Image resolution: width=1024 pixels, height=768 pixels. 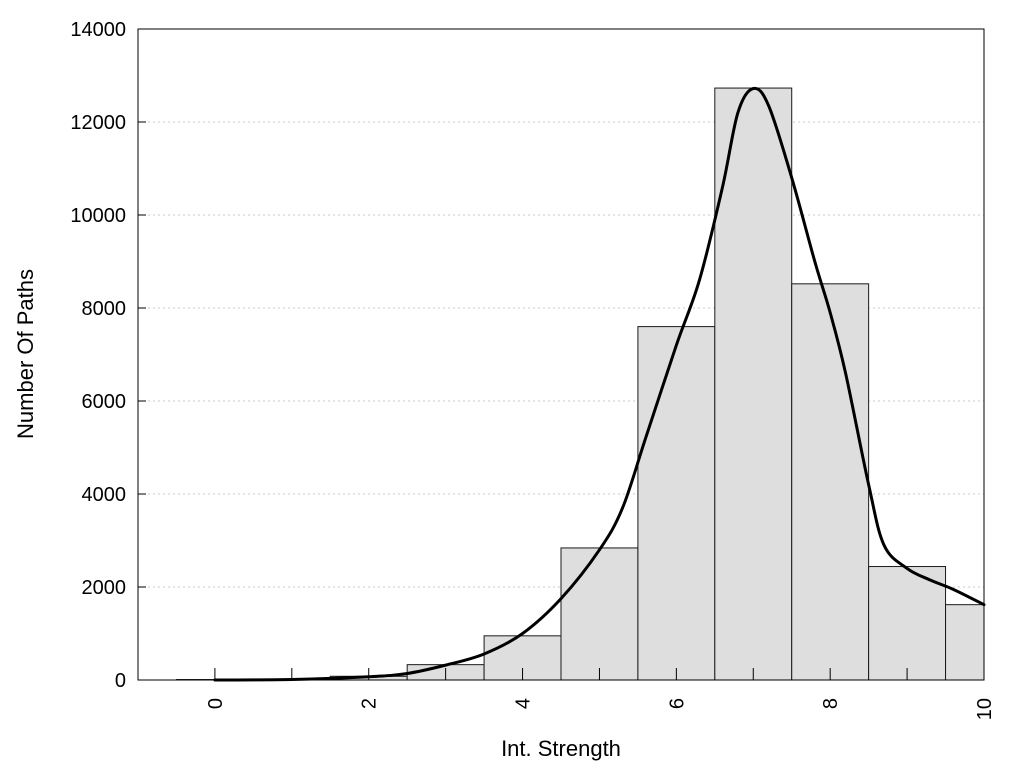 I want to click on y-tick-label: 14000, so click(x=98, y=30).